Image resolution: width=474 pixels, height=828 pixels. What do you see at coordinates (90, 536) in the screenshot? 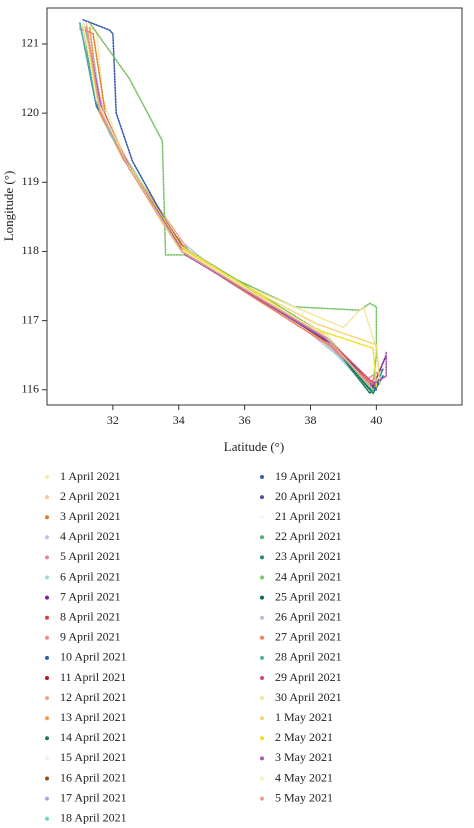
I see `legend-label: 4 April 2021` at bounding box center [90, 536].